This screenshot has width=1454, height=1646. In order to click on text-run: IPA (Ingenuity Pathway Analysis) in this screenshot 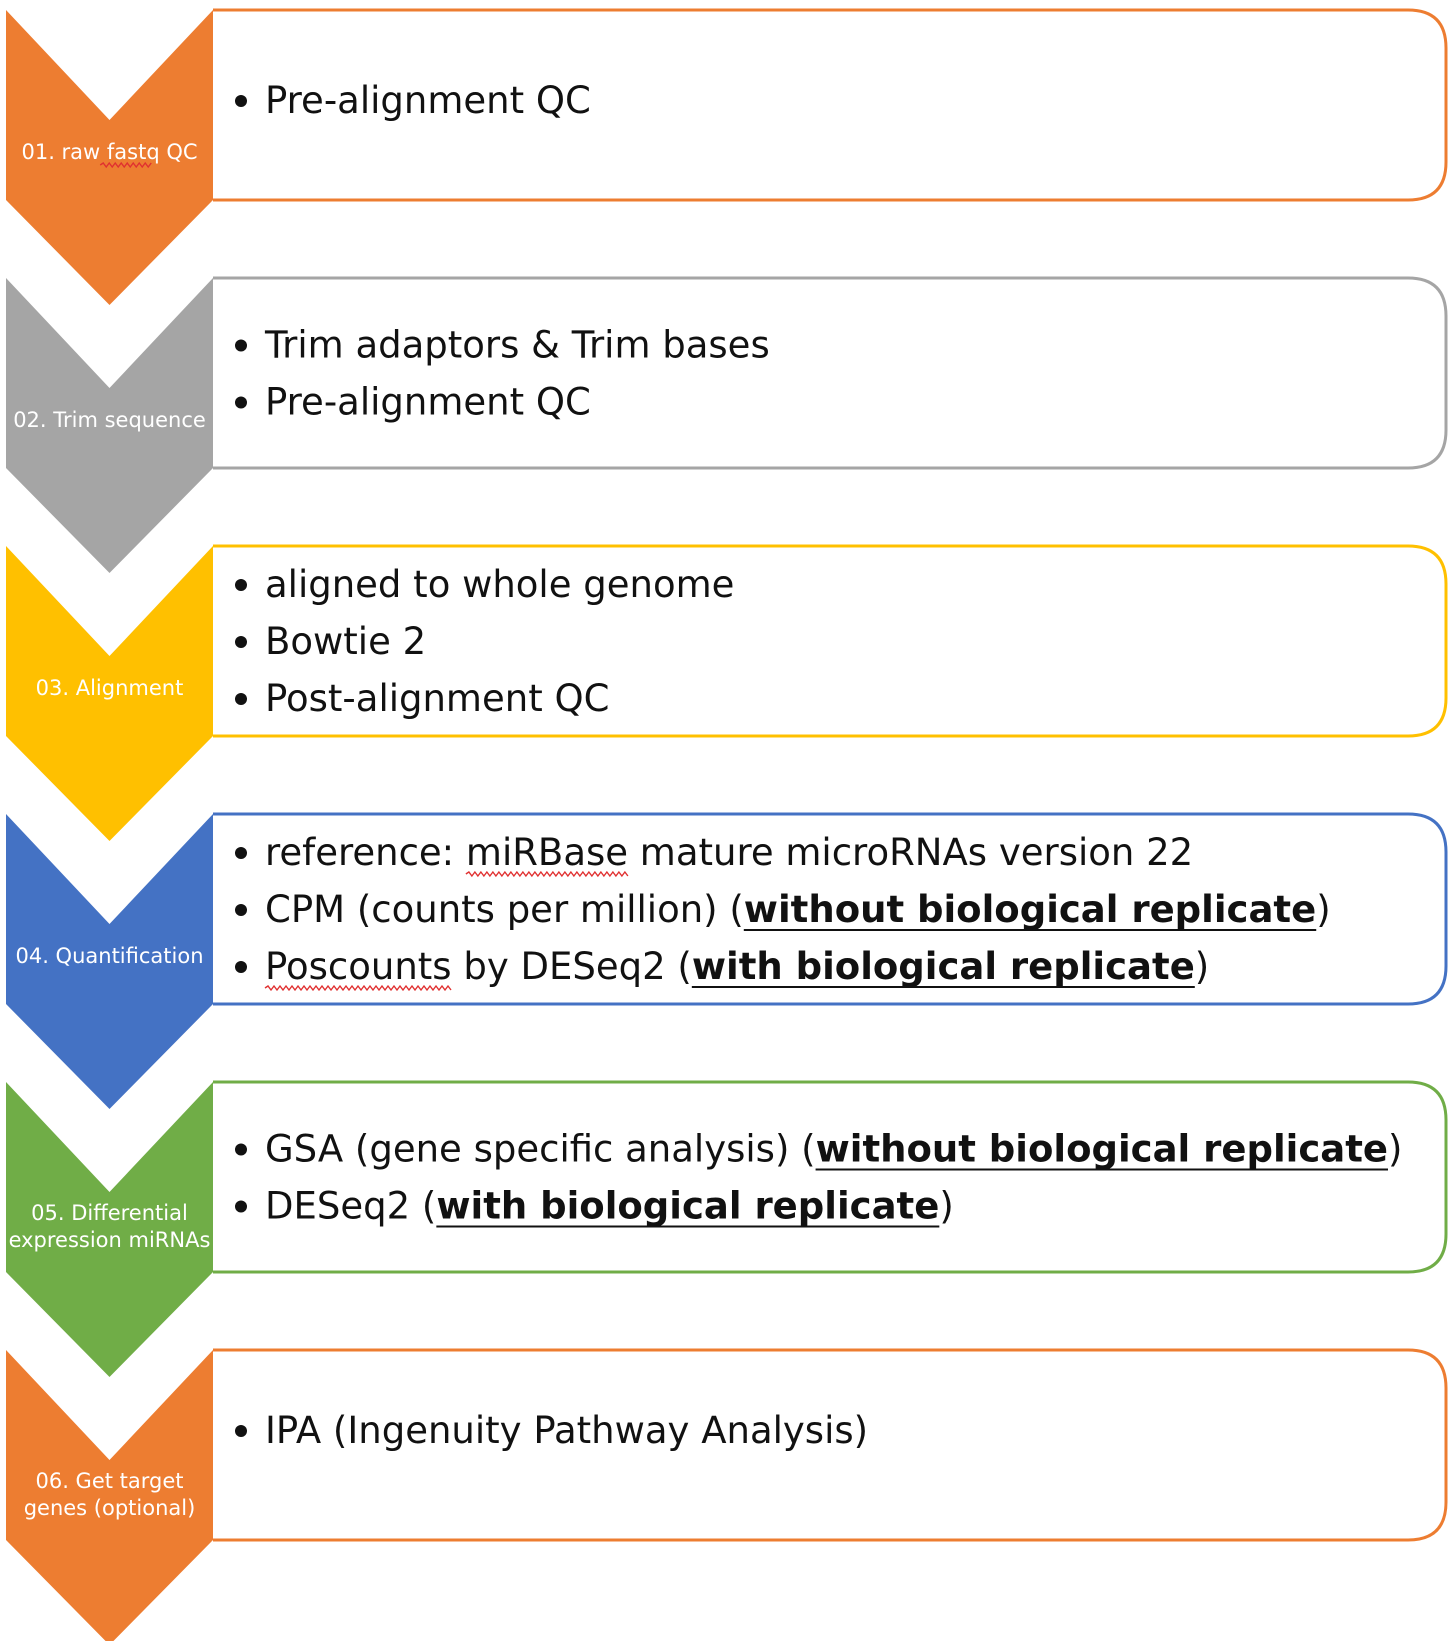, I will do `click(566, 1430)`.